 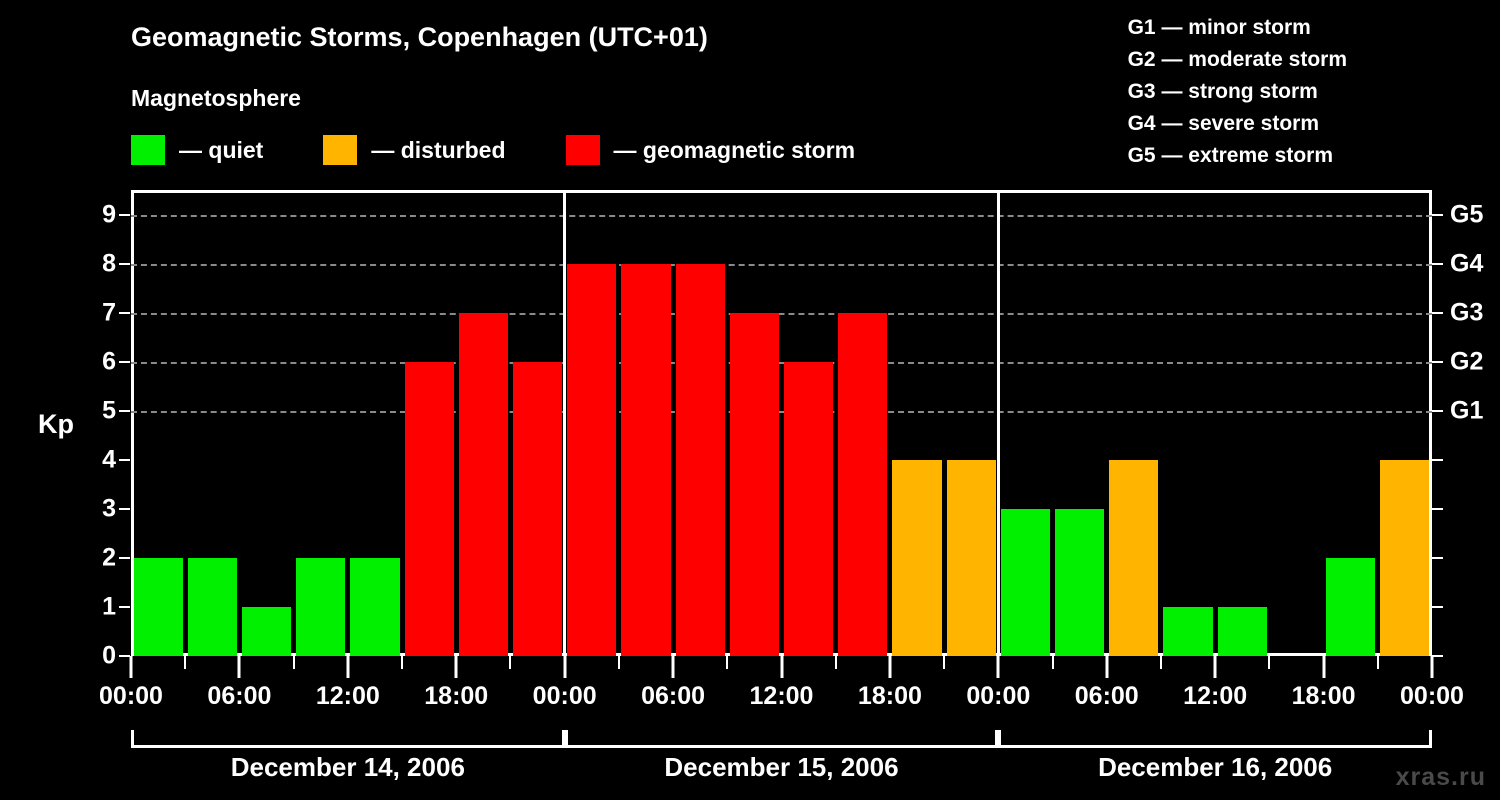 I want to click on y-tick-label: 3, so click(x=109, y=508).